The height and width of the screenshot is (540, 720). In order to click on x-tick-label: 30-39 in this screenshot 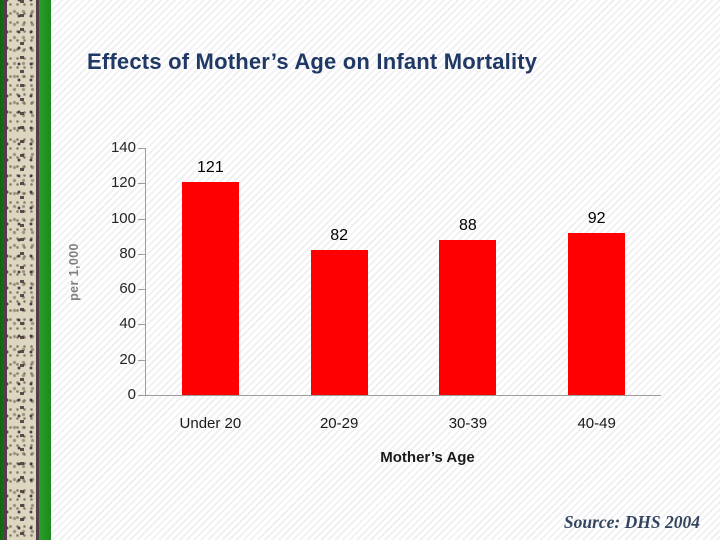, I will do `click(468, 423)`.